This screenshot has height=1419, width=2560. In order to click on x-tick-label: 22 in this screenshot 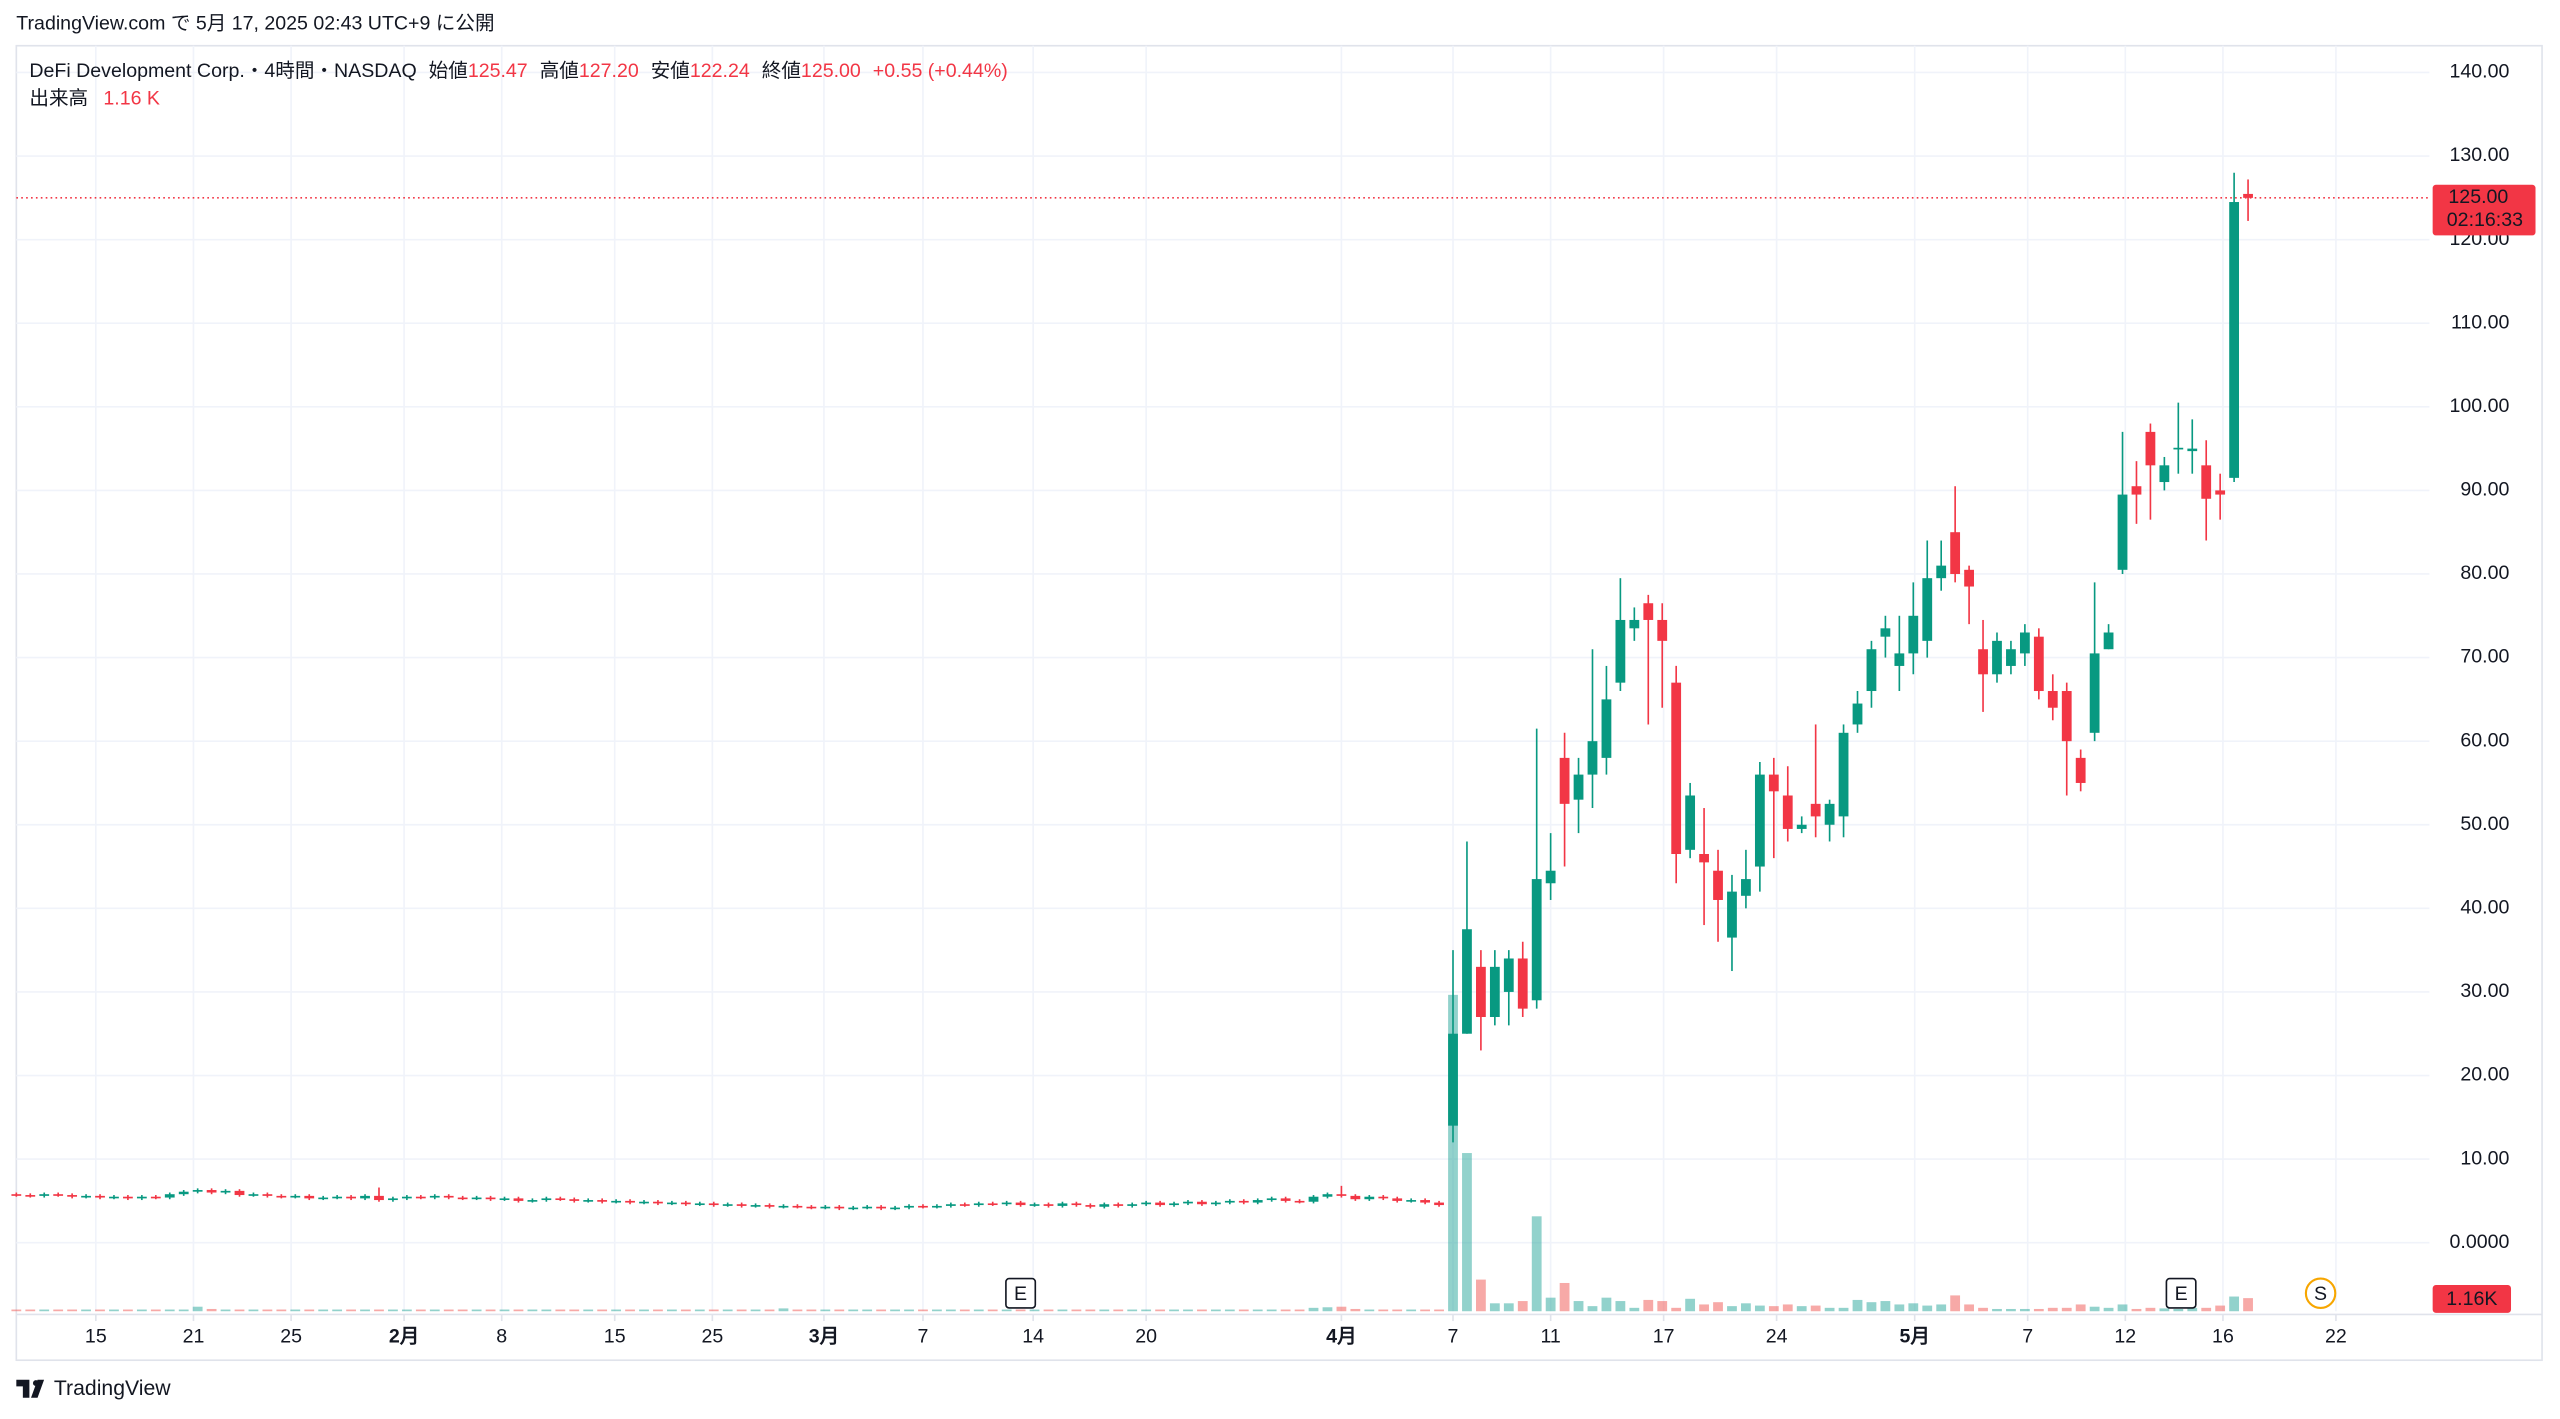, I will do `click(2336, 1337)`.